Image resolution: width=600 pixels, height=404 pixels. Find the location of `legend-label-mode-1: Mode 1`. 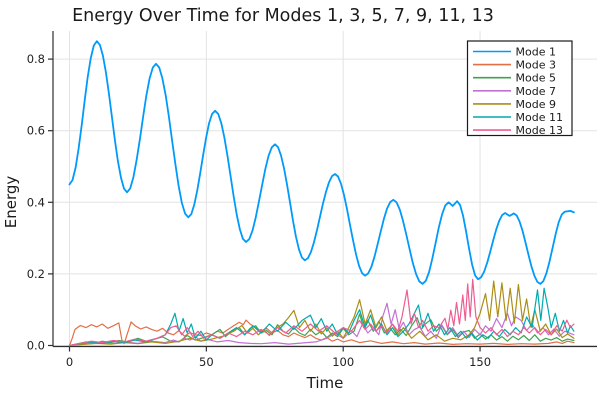

legend-label-mode-1: Mode 1 is located at coordinates (536, 52).